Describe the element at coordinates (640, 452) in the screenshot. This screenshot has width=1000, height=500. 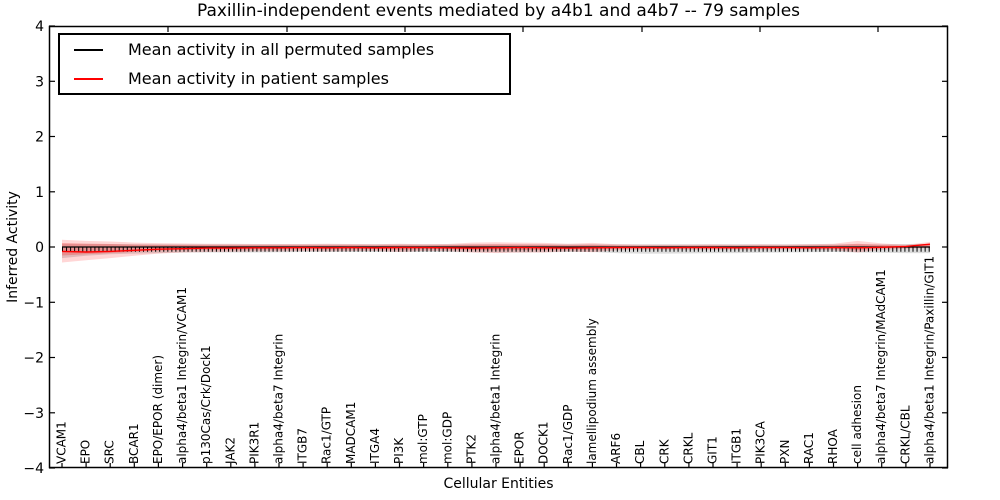
I see `x-tick-label: CBL` at that location.